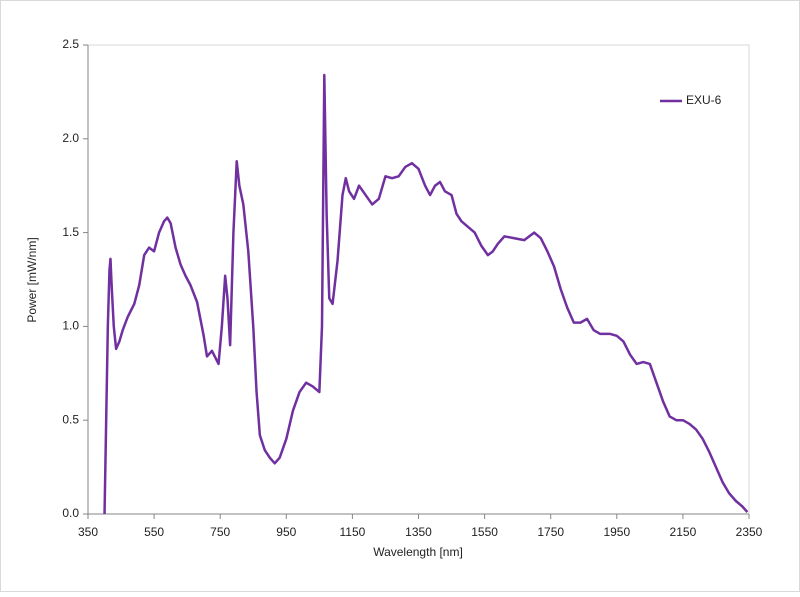 This screenshot has width=800, height=597. I want to click on x-tick-label: 350, so click(88, 532).